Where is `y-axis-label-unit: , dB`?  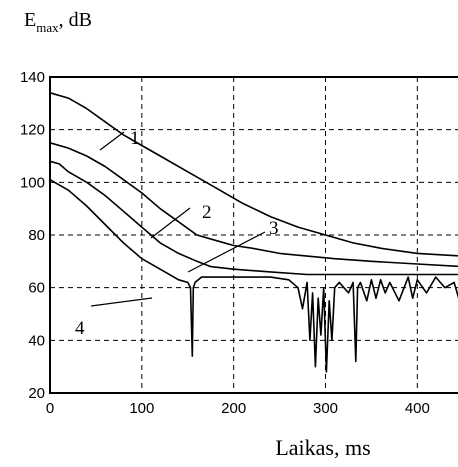 y-axis-label-unit: , dB is located at coordinates (75, 20).